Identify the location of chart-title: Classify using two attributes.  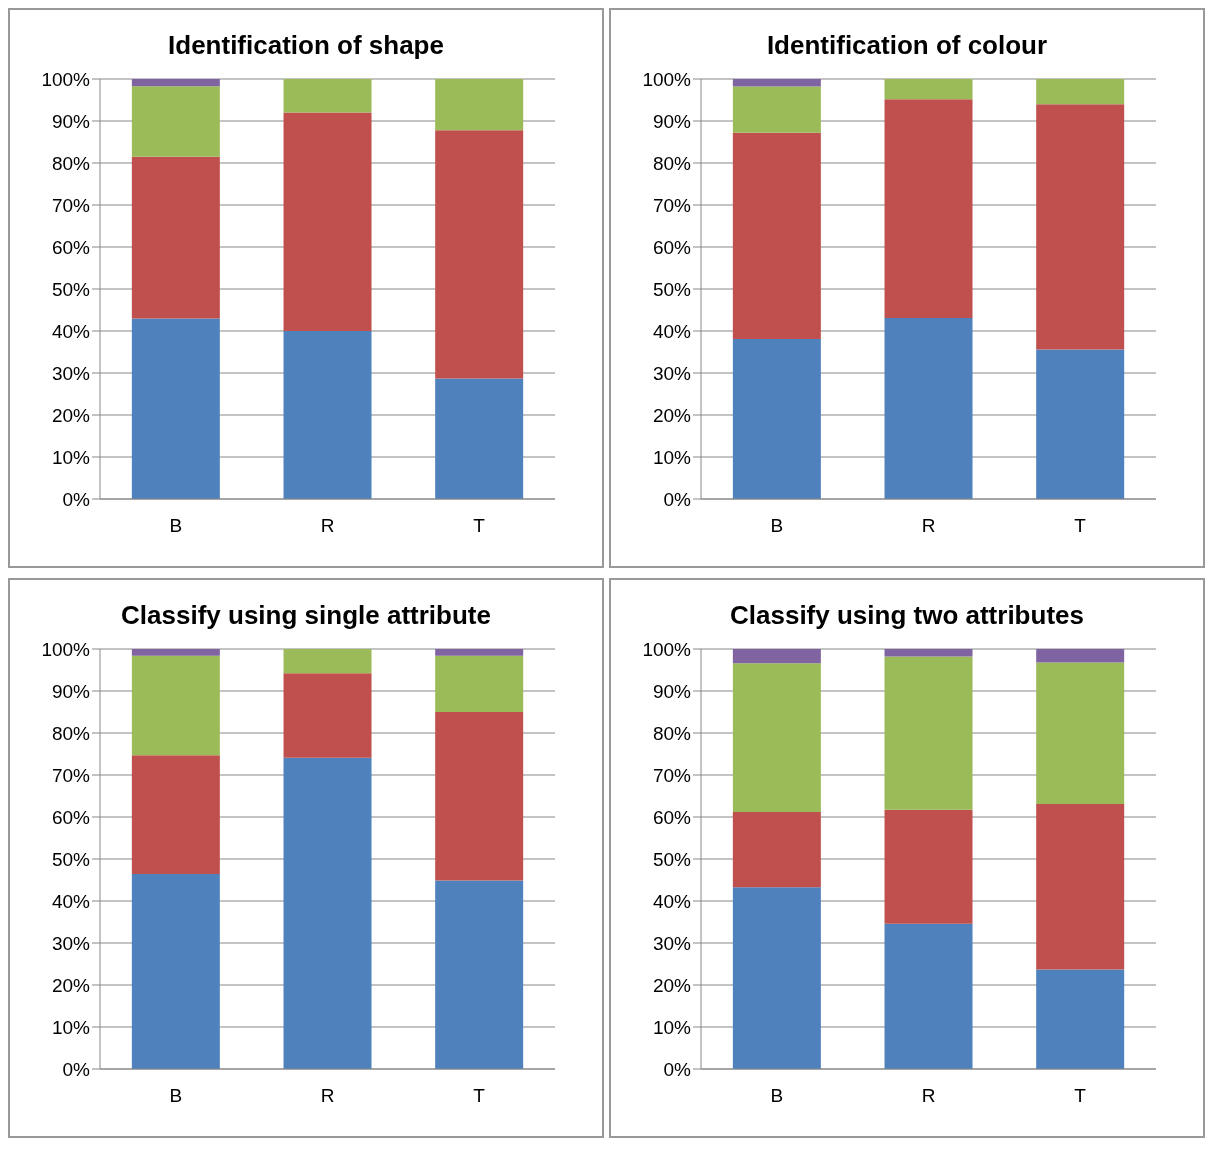
(907, 615).